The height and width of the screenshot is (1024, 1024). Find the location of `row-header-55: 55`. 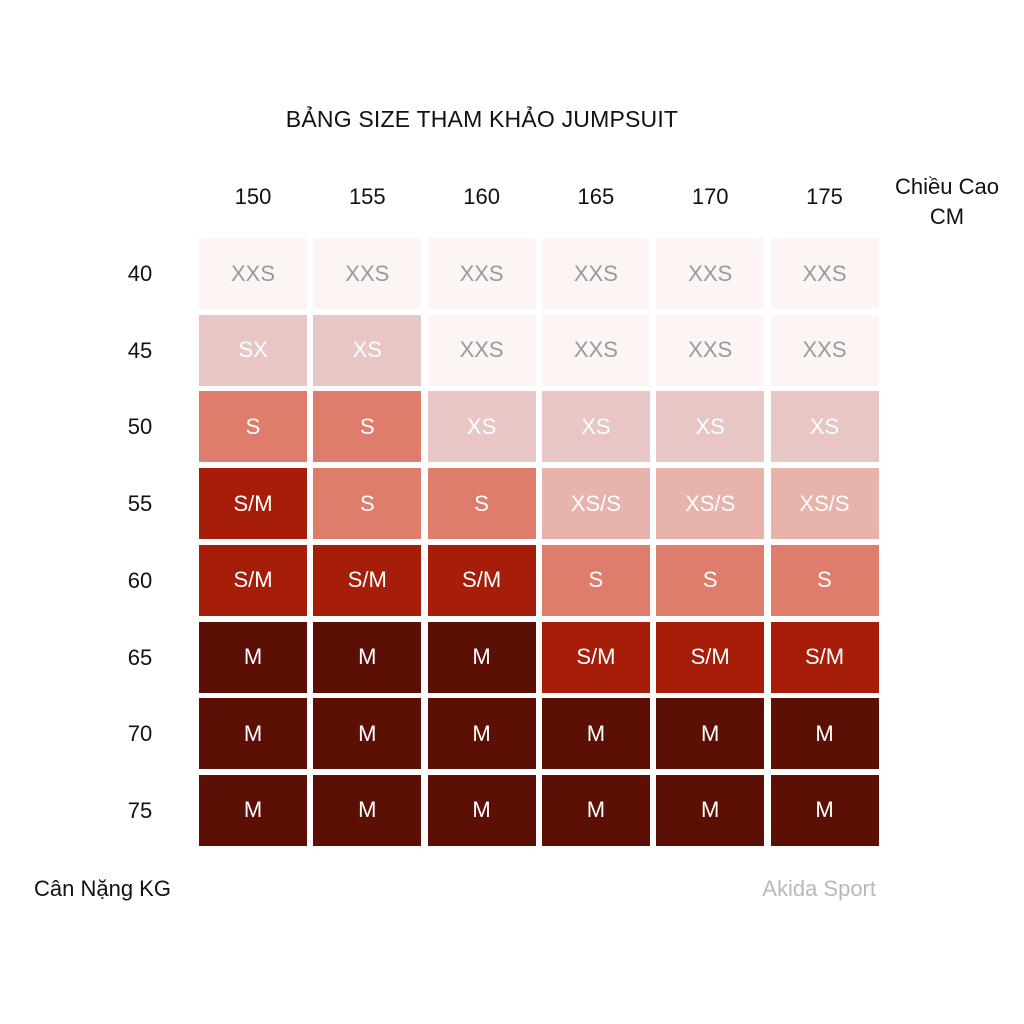

row-header-55: 55 is located at coordinates (140, 504).